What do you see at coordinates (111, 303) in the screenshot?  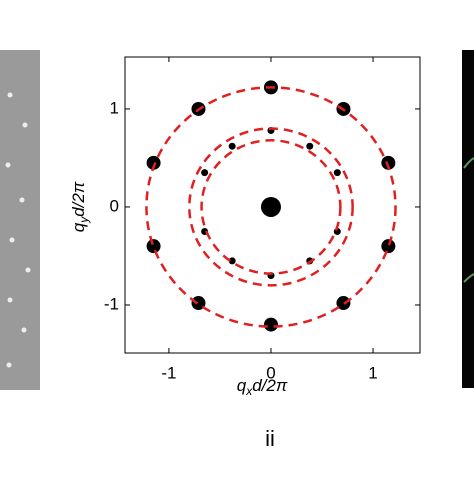 I see `y-tick-label: -1` at bounding box center [111, 303].